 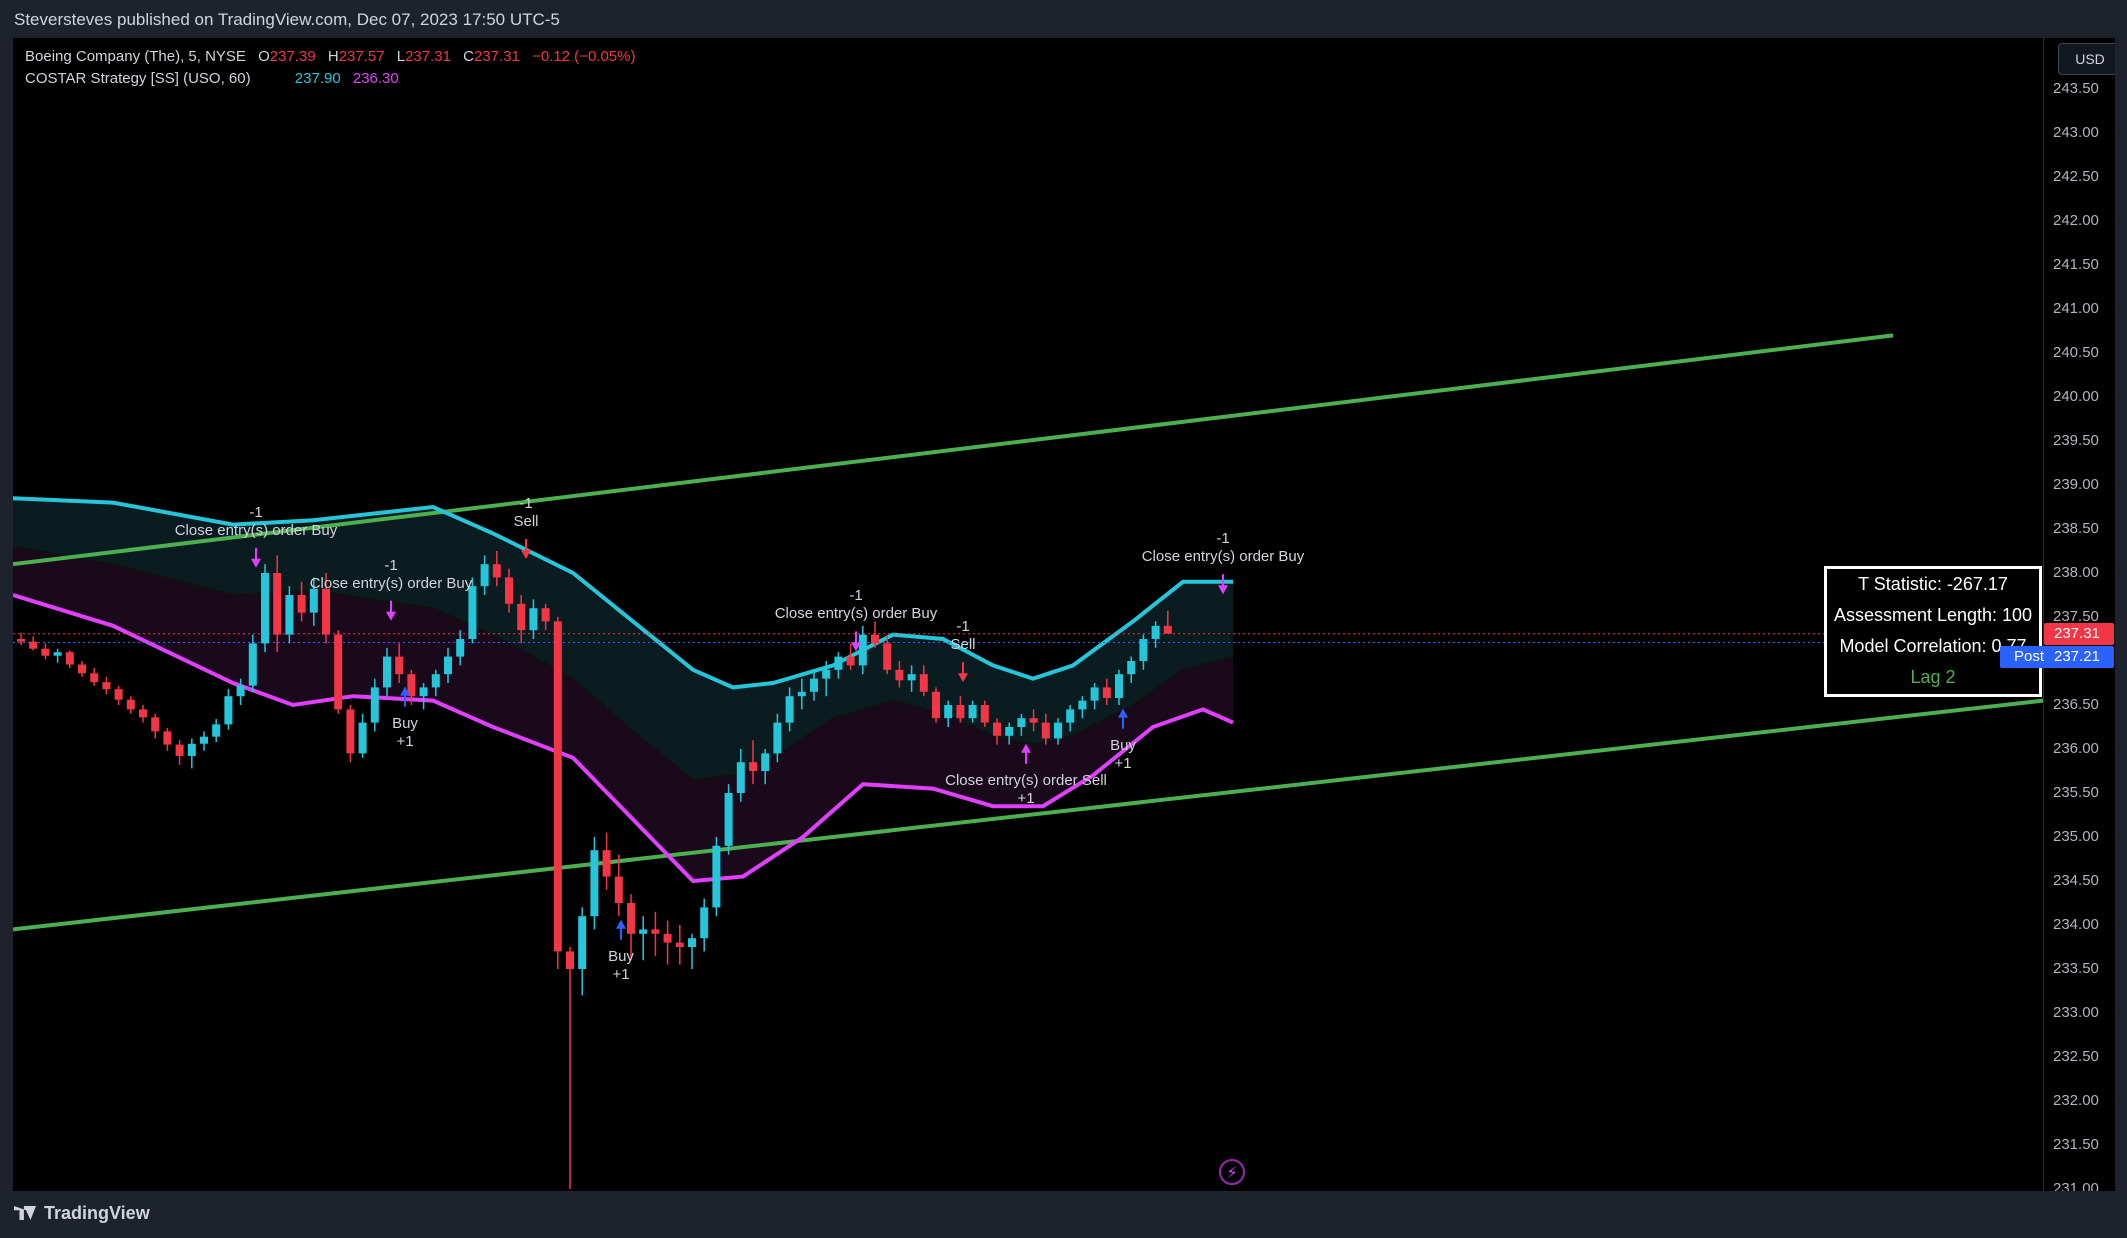 What do you see at coordinates (361, 56) in the screenshot?
I see `high-value: 237.57` at bounding box center [361, 56].